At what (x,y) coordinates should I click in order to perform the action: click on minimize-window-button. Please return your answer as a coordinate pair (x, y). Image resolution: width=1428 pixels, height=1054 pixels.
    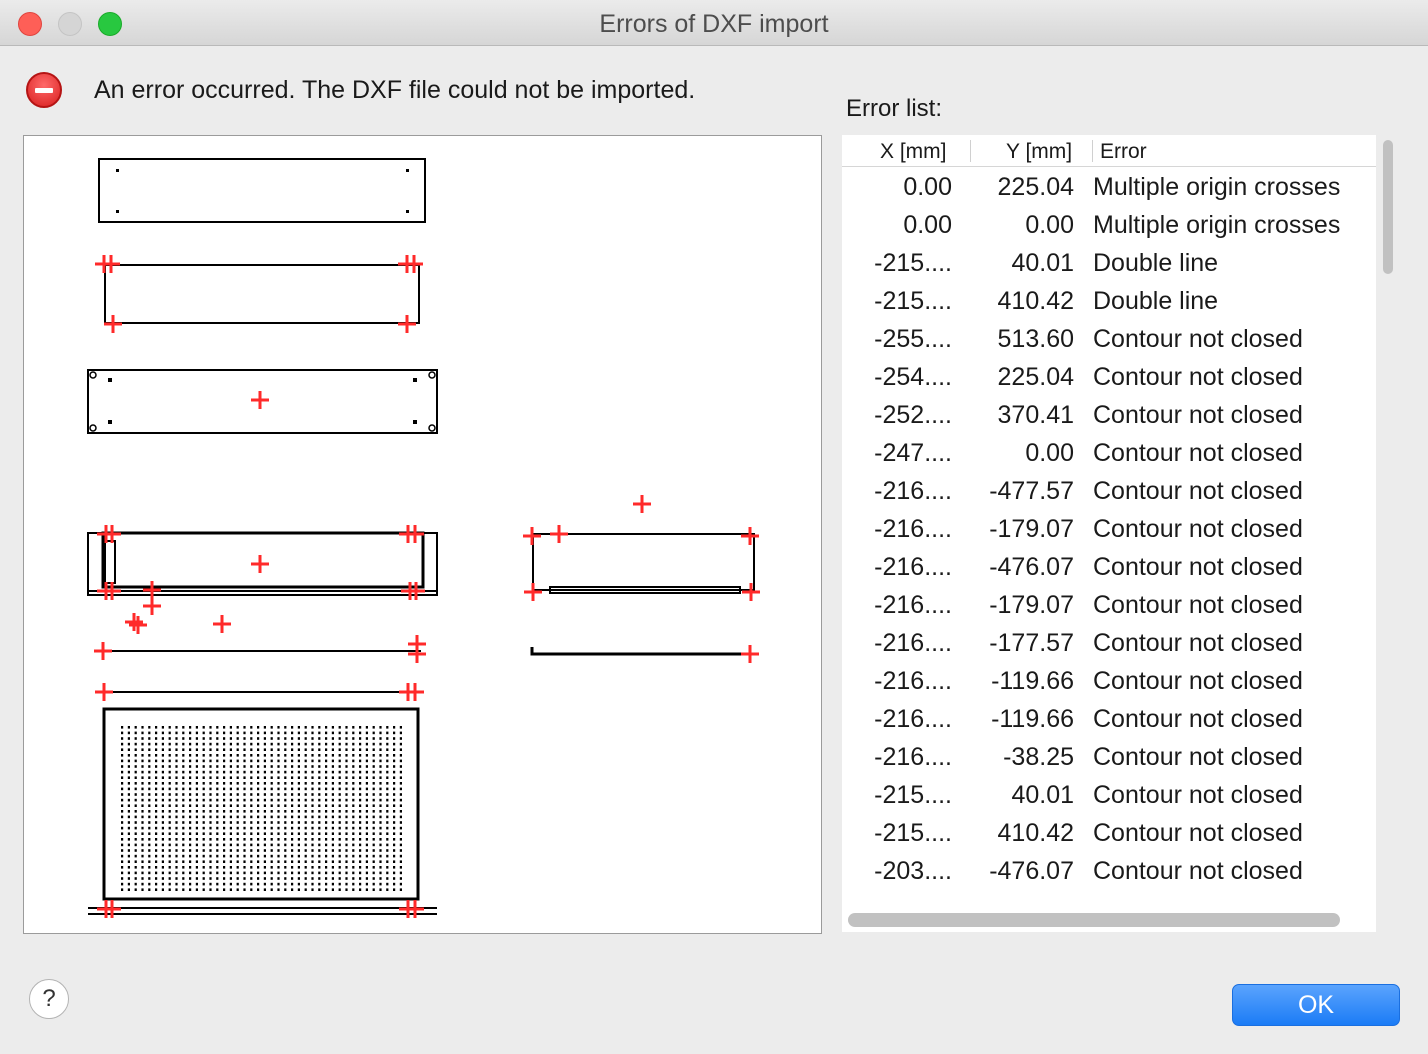
    Looking at the image, I should click on (70, 24).